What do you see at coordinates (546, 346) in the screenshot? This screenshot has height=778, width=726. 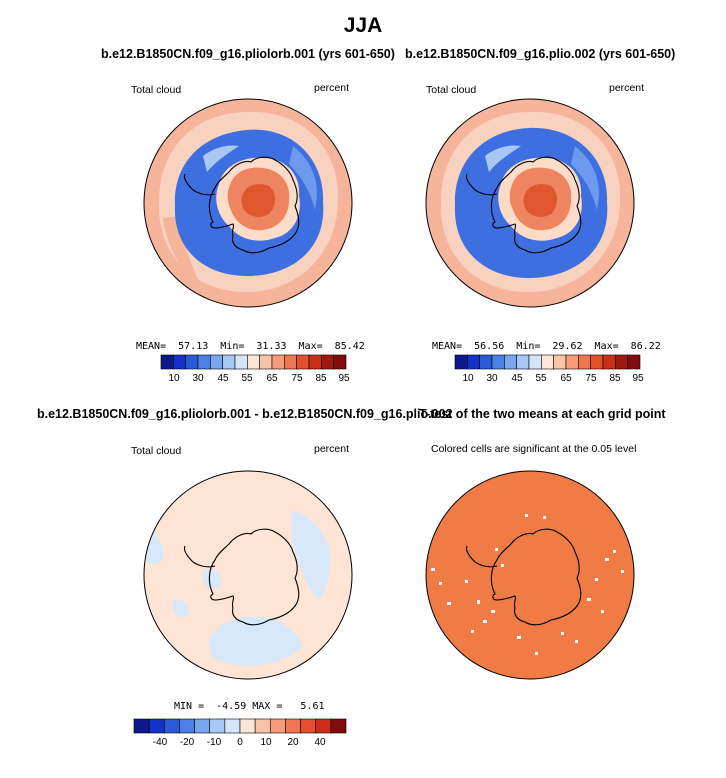 I see `statistics-readout: MEAN= 56.56 Min= 29.62 Max= 86.22` at bounding box center [546, 346].